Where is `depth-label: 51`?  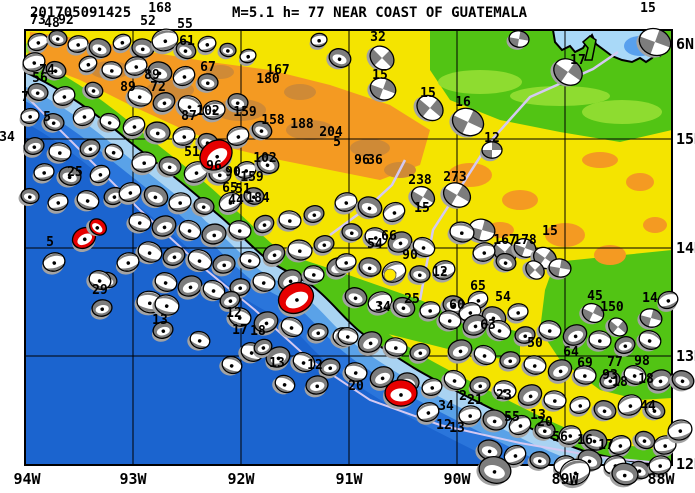
depth-label: 51 is located at coordinates (192, 152).